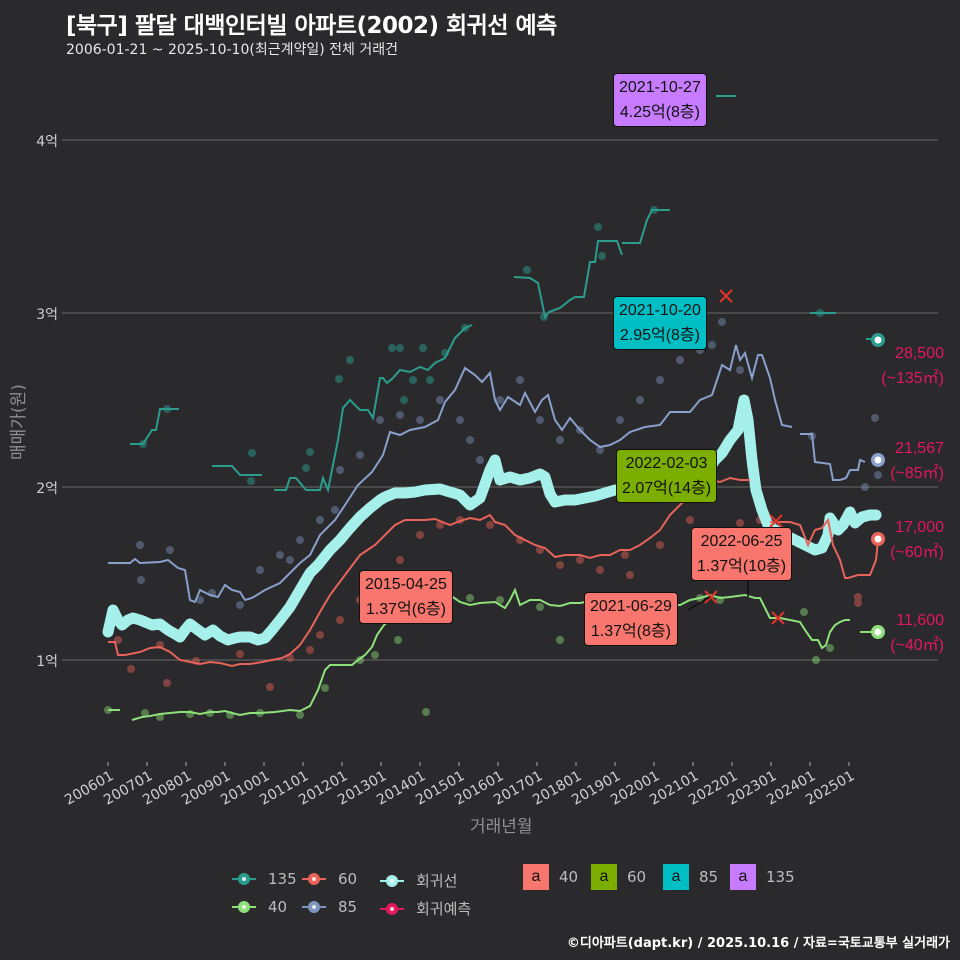  What do you see at coordinates (917, 645) in the screenshot?
I see `end-size: (~40㎡)` at bounding box center [917, 645].